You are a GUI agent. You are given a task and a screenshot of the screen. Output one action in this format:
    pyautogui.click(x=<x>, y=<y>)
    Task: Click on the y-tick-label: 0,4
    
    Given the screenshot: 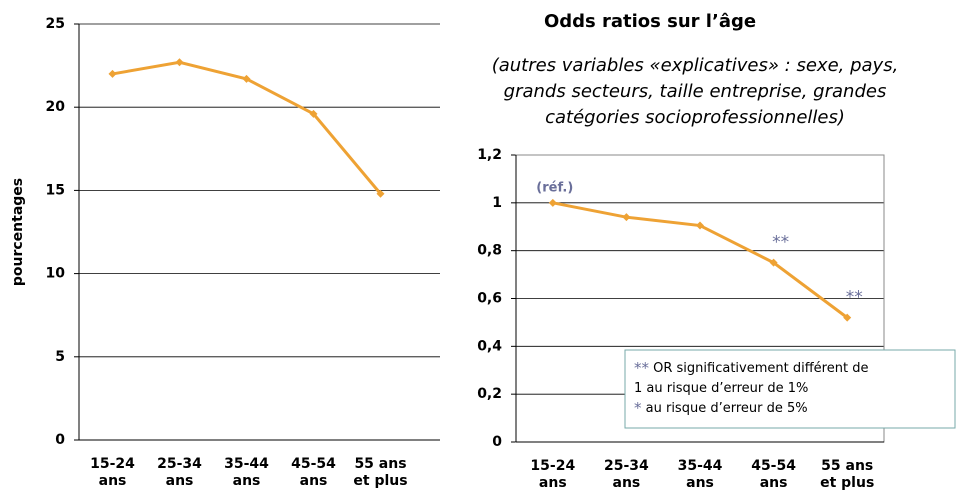 What is the action you would take?
    pyautogui.click(x=489, y=346)
    